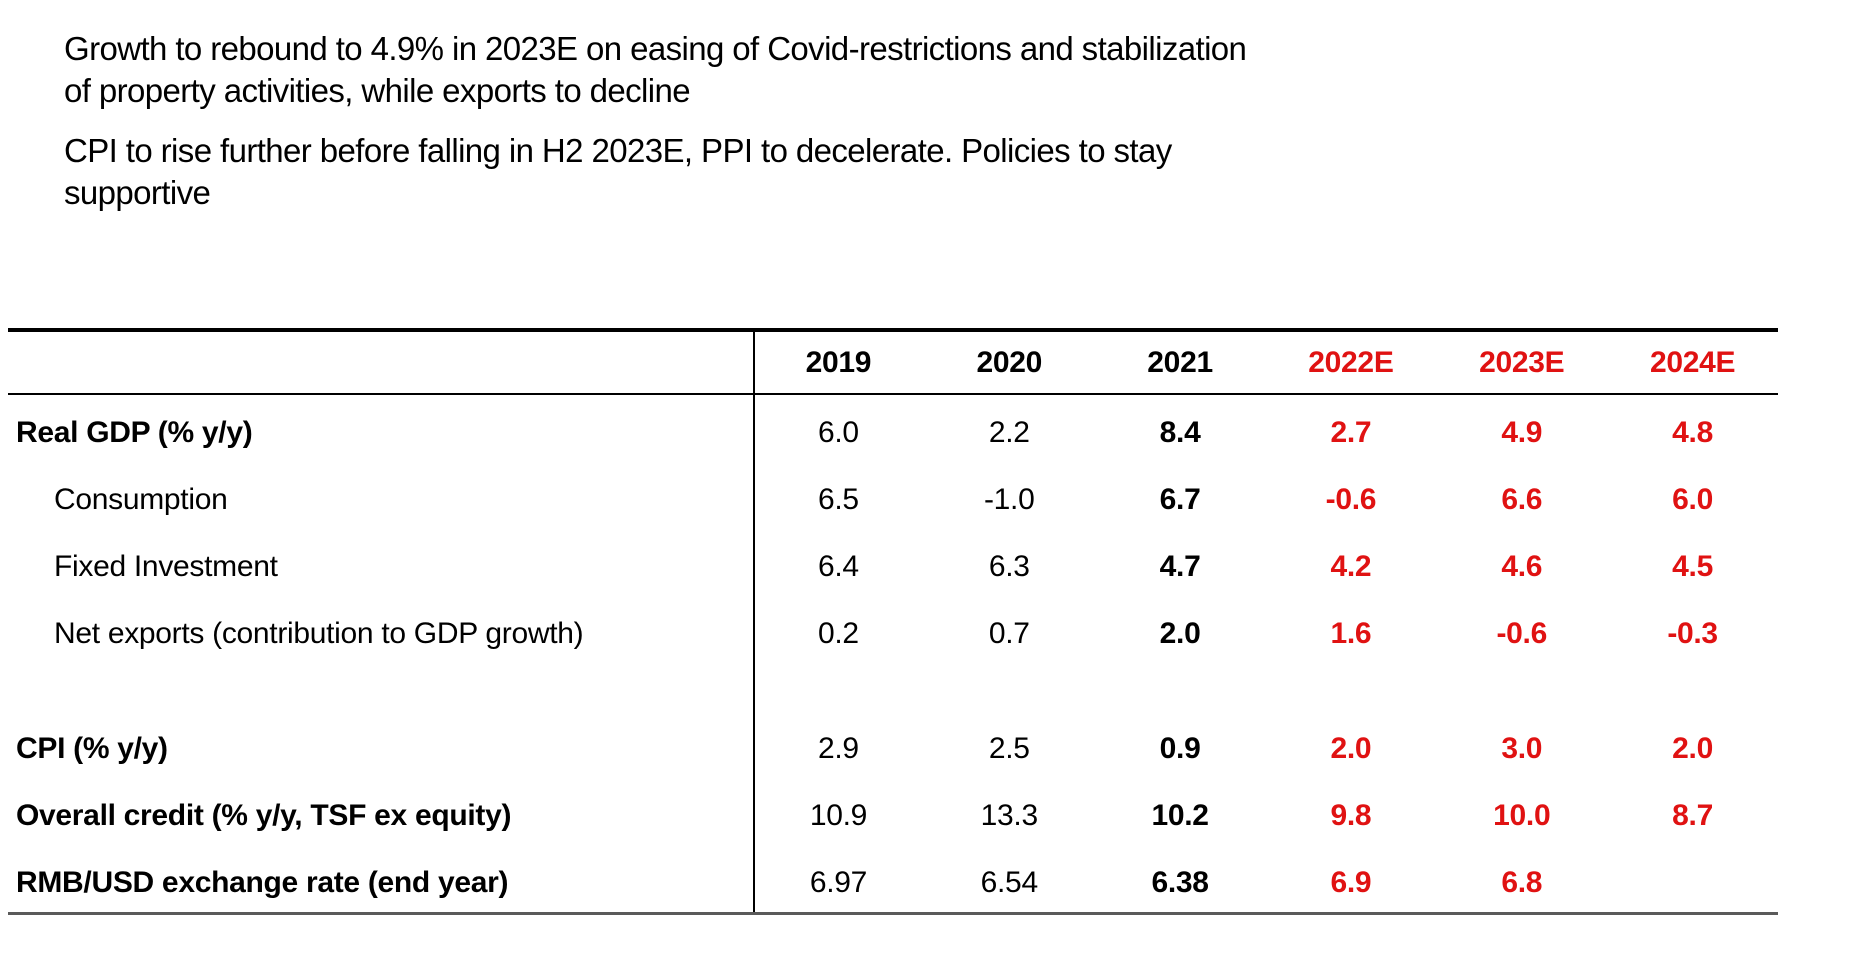 This screenshot has width=1866, height=964. What do you see at coordinates (1009, 432) in the screenshot?
I see `value-cell: 2.2` at bounding box center [1009, 432].